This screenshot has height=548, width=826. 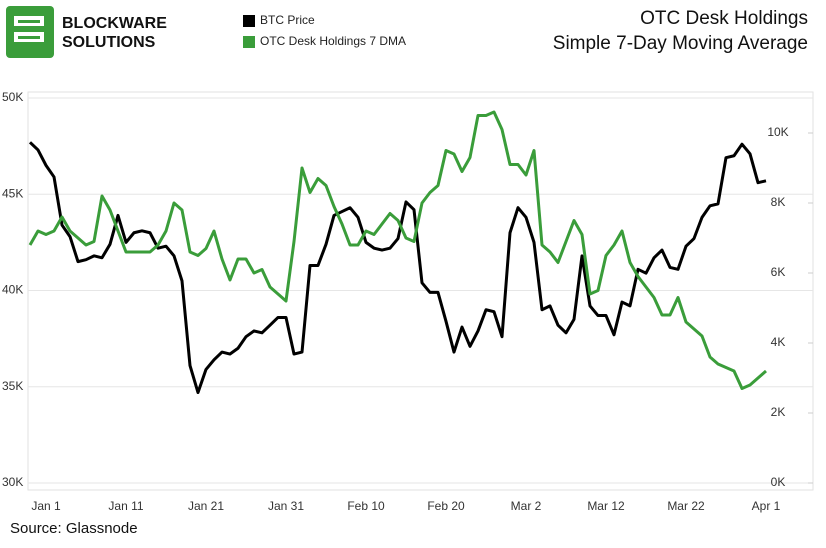 I want to click on y-tick-label: 45K, so click(x=12, y=193).